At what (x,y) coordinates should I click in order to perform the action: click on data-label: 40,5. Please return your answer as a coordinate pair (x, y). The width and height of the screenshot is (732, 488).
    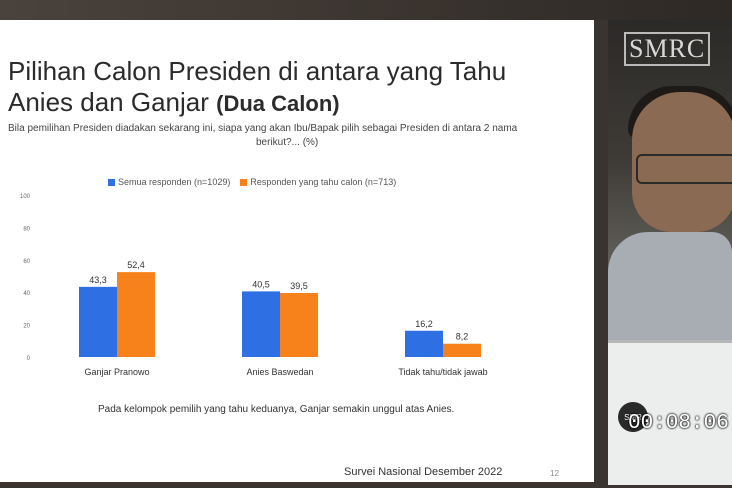
    Looking at the image, I should click on (261, 284).